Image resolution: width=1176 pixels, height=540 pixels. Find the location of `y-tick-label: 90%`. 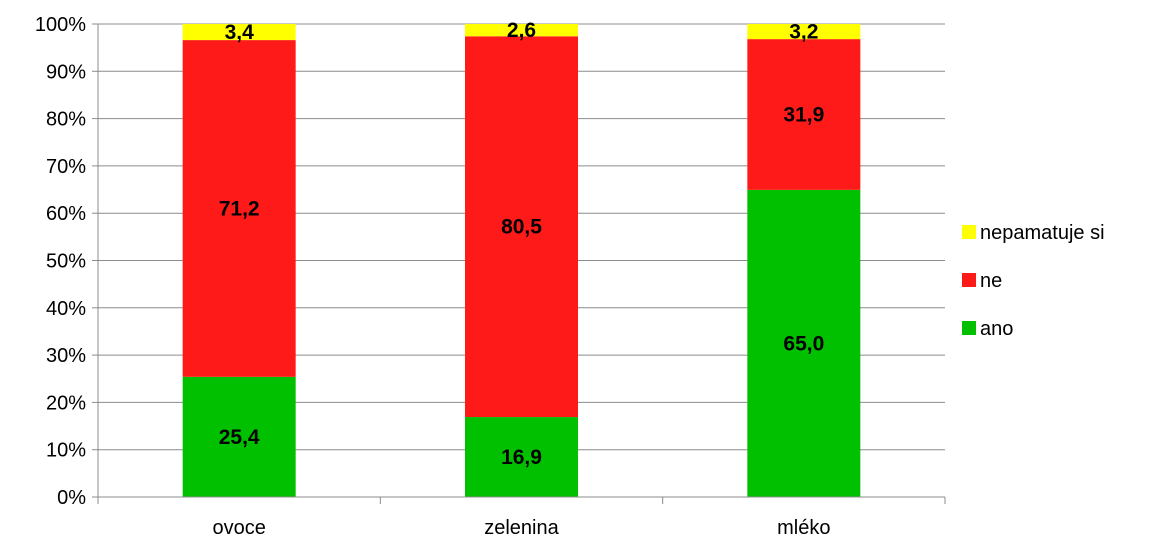

y-tick-label: 90% is located at coordinates (66, 72).